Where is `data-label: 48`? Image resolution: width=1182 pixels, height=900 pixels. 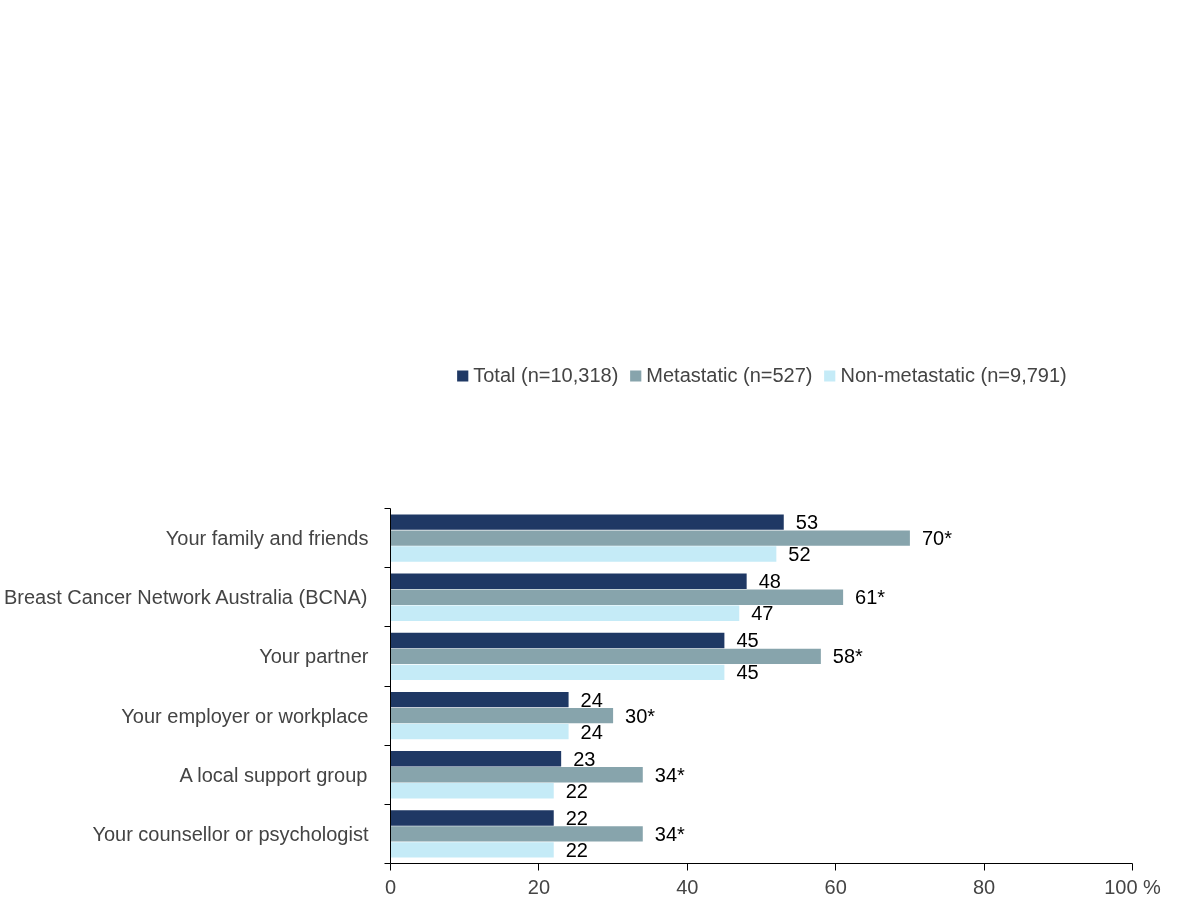
data-label: 48 is located at coordinates (769, 581).